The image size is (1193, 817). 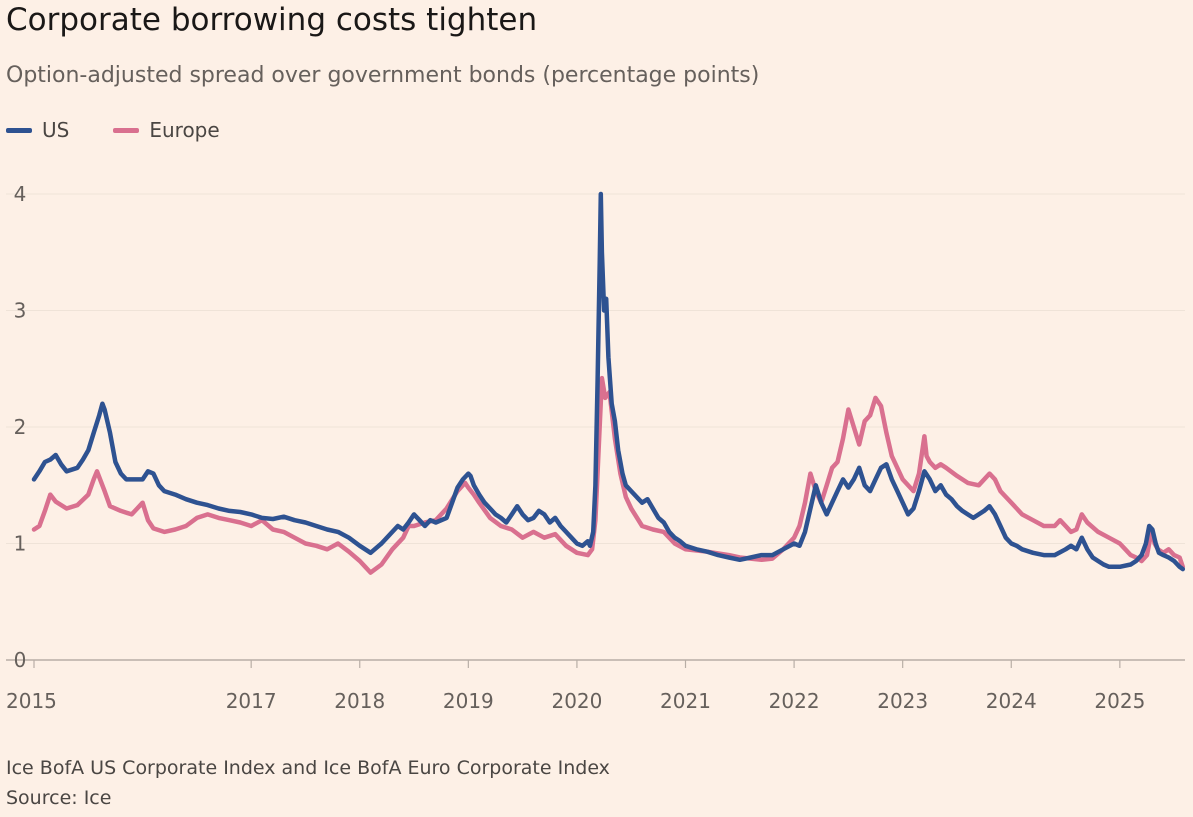 I want to click on y-tick-label: 3, so click(x=20, y=311).